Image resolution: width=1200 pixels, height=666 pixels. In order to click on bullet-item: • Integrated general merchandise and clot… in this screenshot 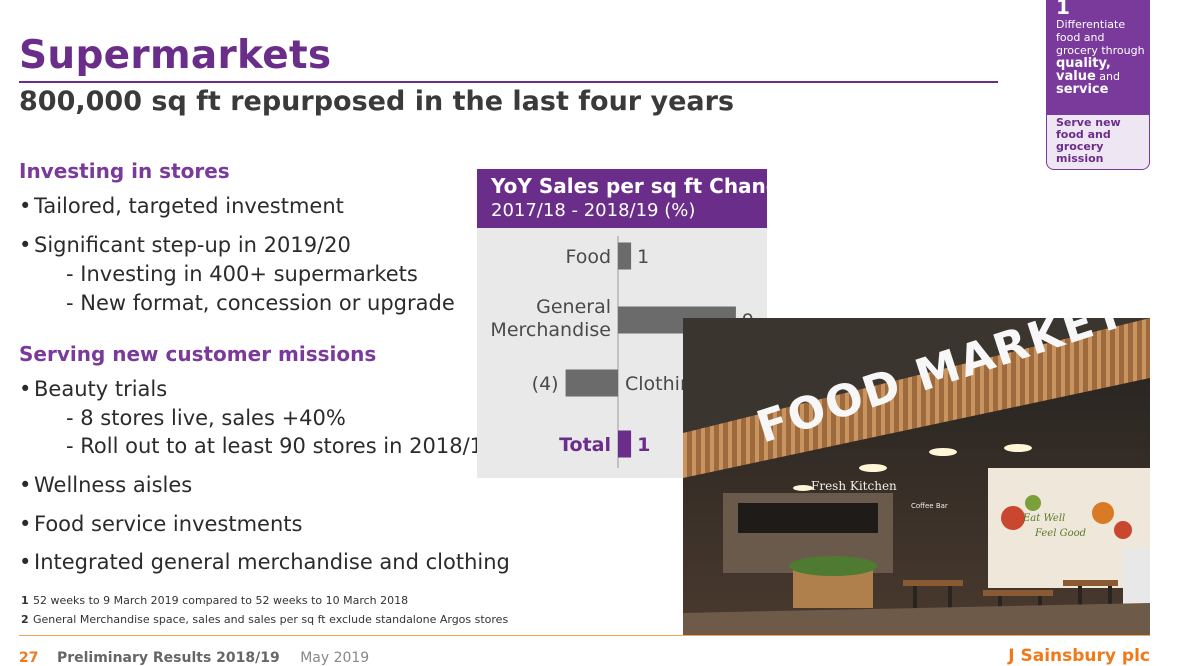, I will do `click(264, 562)`.